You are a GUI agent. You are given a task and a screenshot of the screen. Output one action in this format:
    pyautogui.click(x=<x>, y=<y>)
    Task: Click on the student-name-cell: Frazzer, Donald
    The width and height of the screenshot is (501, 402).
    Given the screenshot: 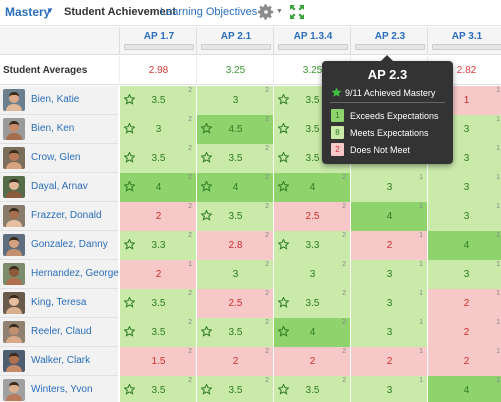 What is the action you would take?
    pyautogui.click(x=59, y=216)
    